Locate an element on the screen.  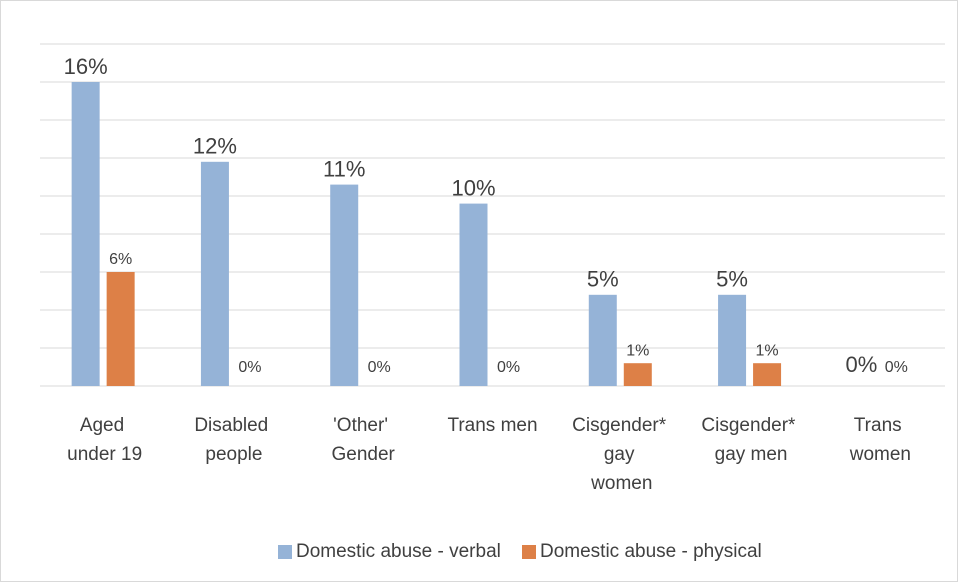
data-label: 11% is located at coordinates (344, 168).